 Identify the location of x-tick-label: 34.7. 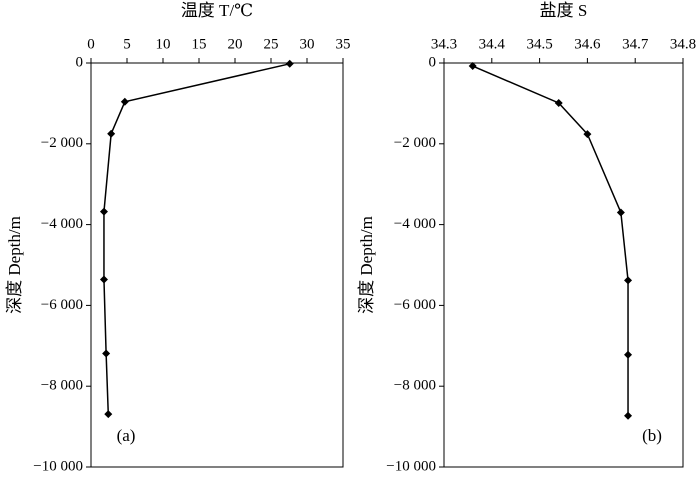
(635, 44).